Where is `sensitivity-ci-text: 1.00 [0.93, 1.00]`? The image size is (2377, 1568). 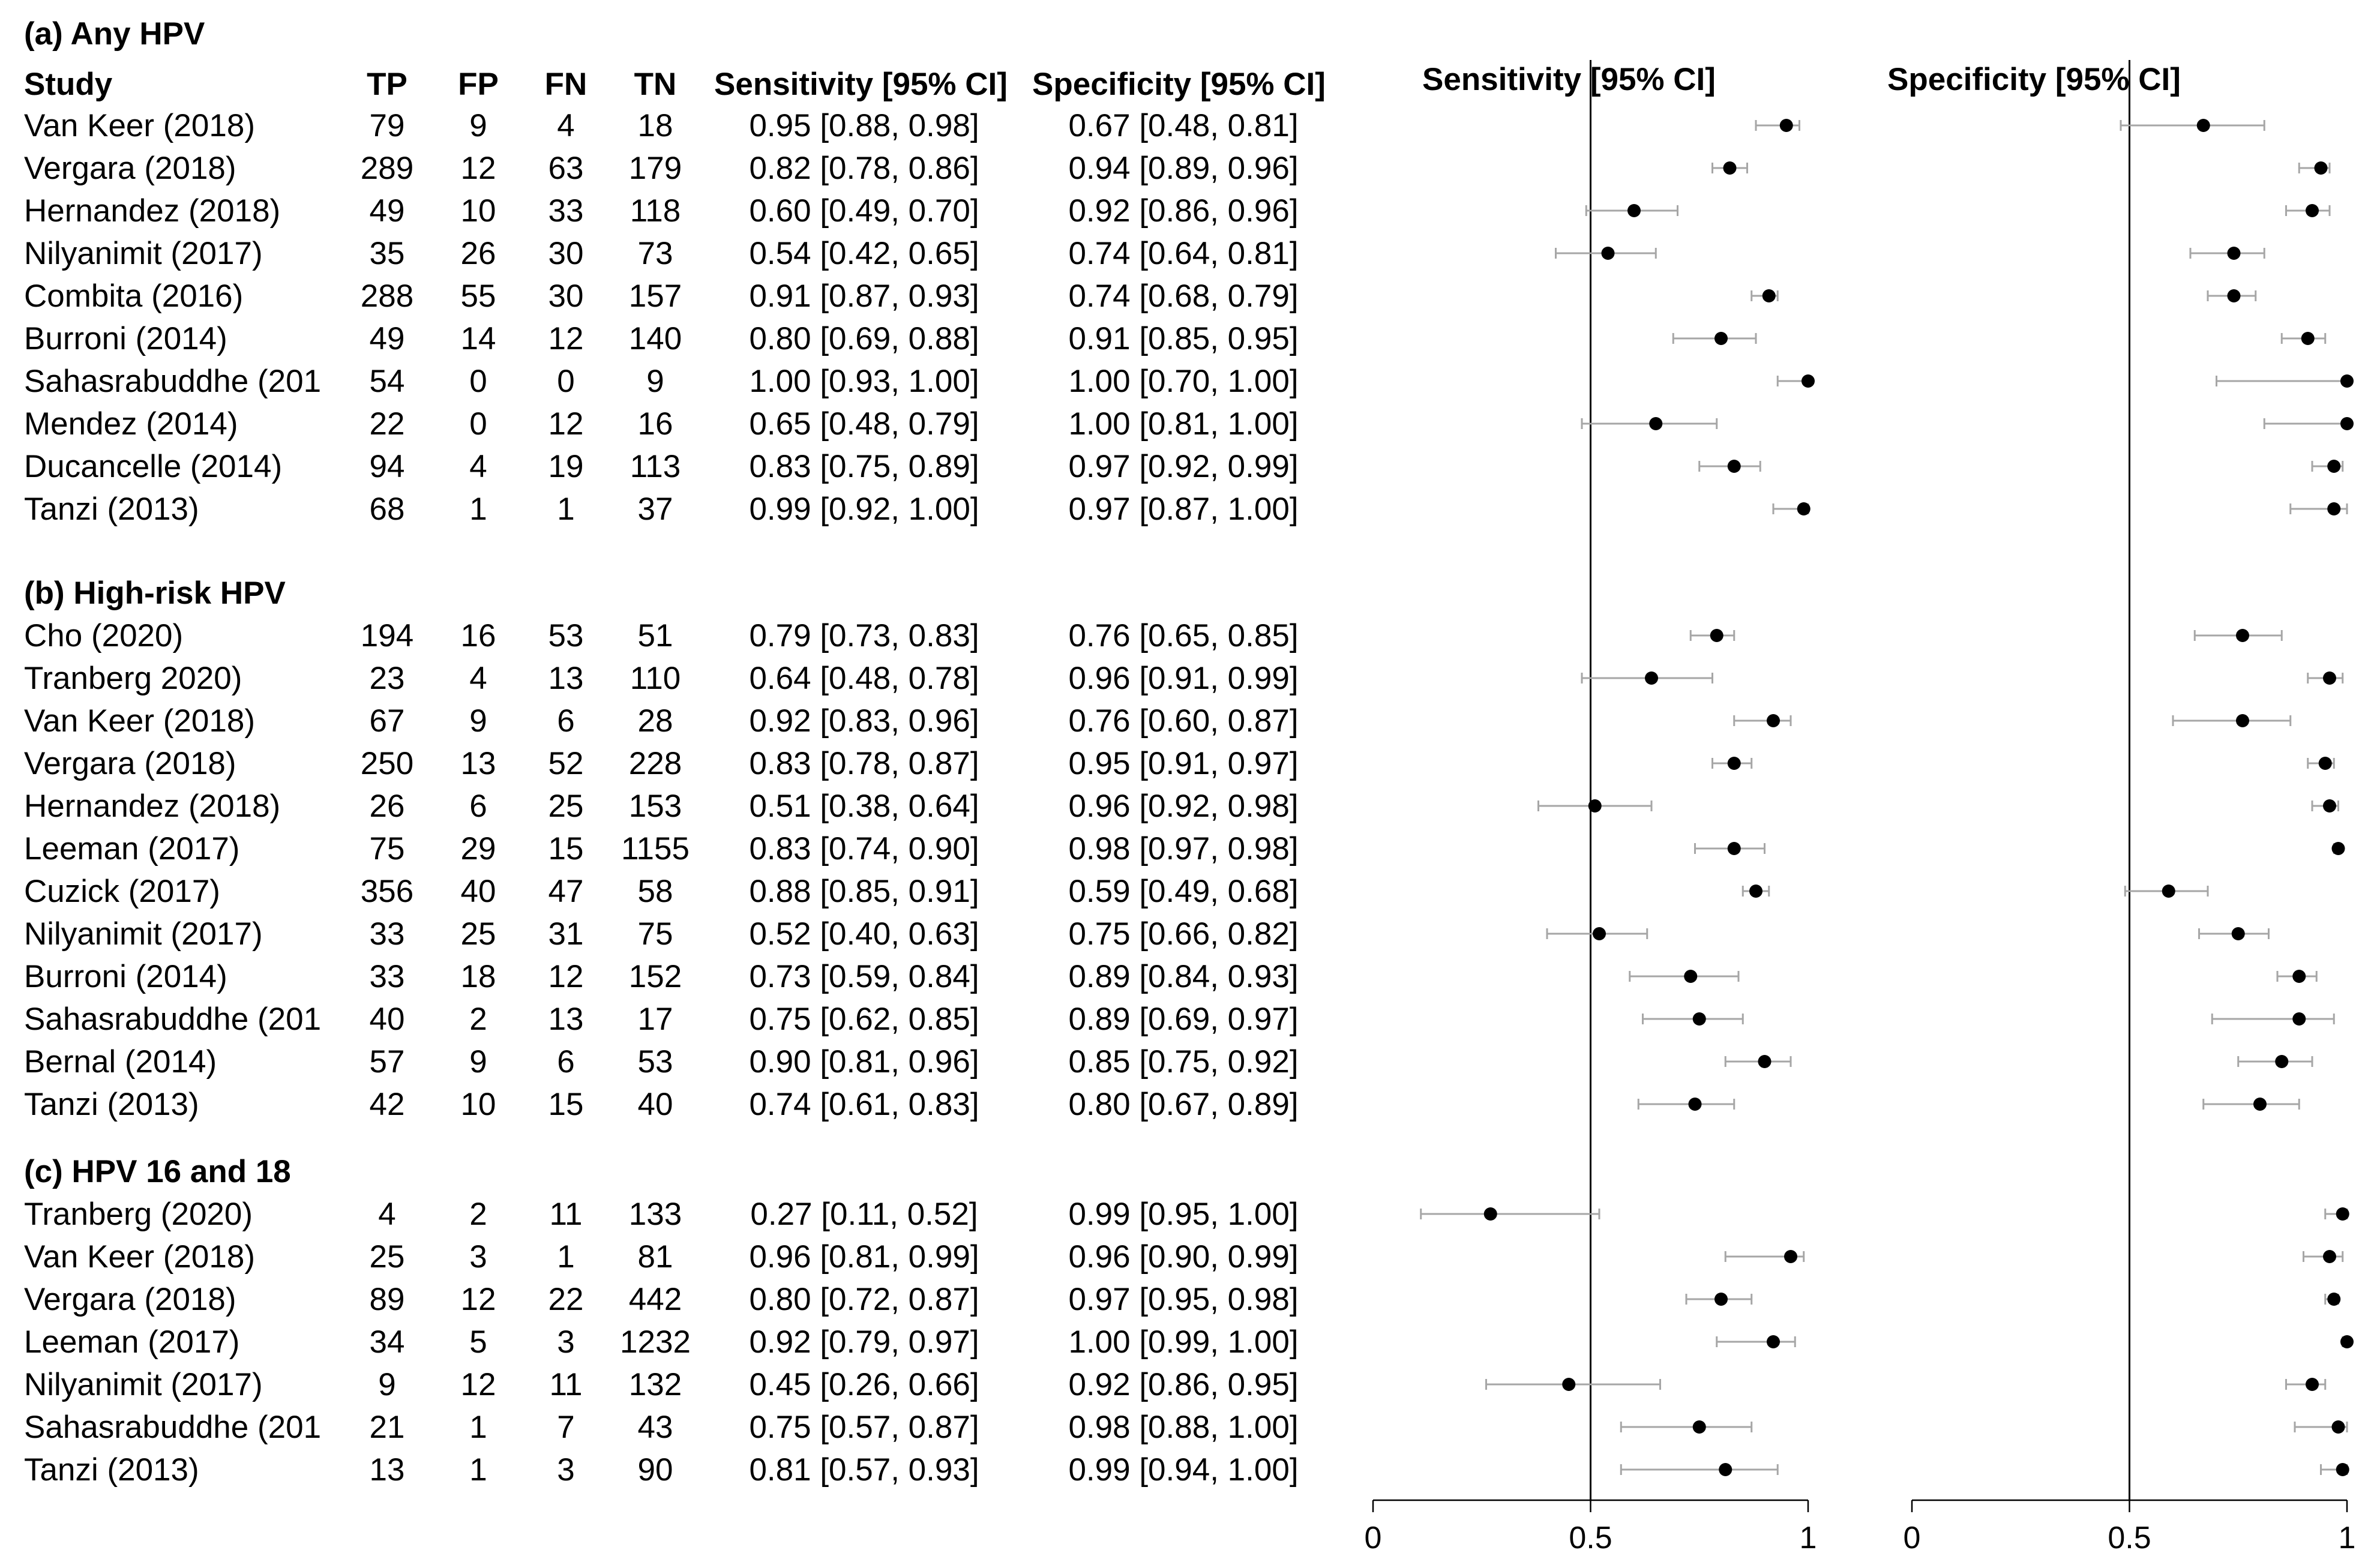
sensitivity-ci-text: 1.00 [0.93, 1.00] is located at coordinates (864, 381).